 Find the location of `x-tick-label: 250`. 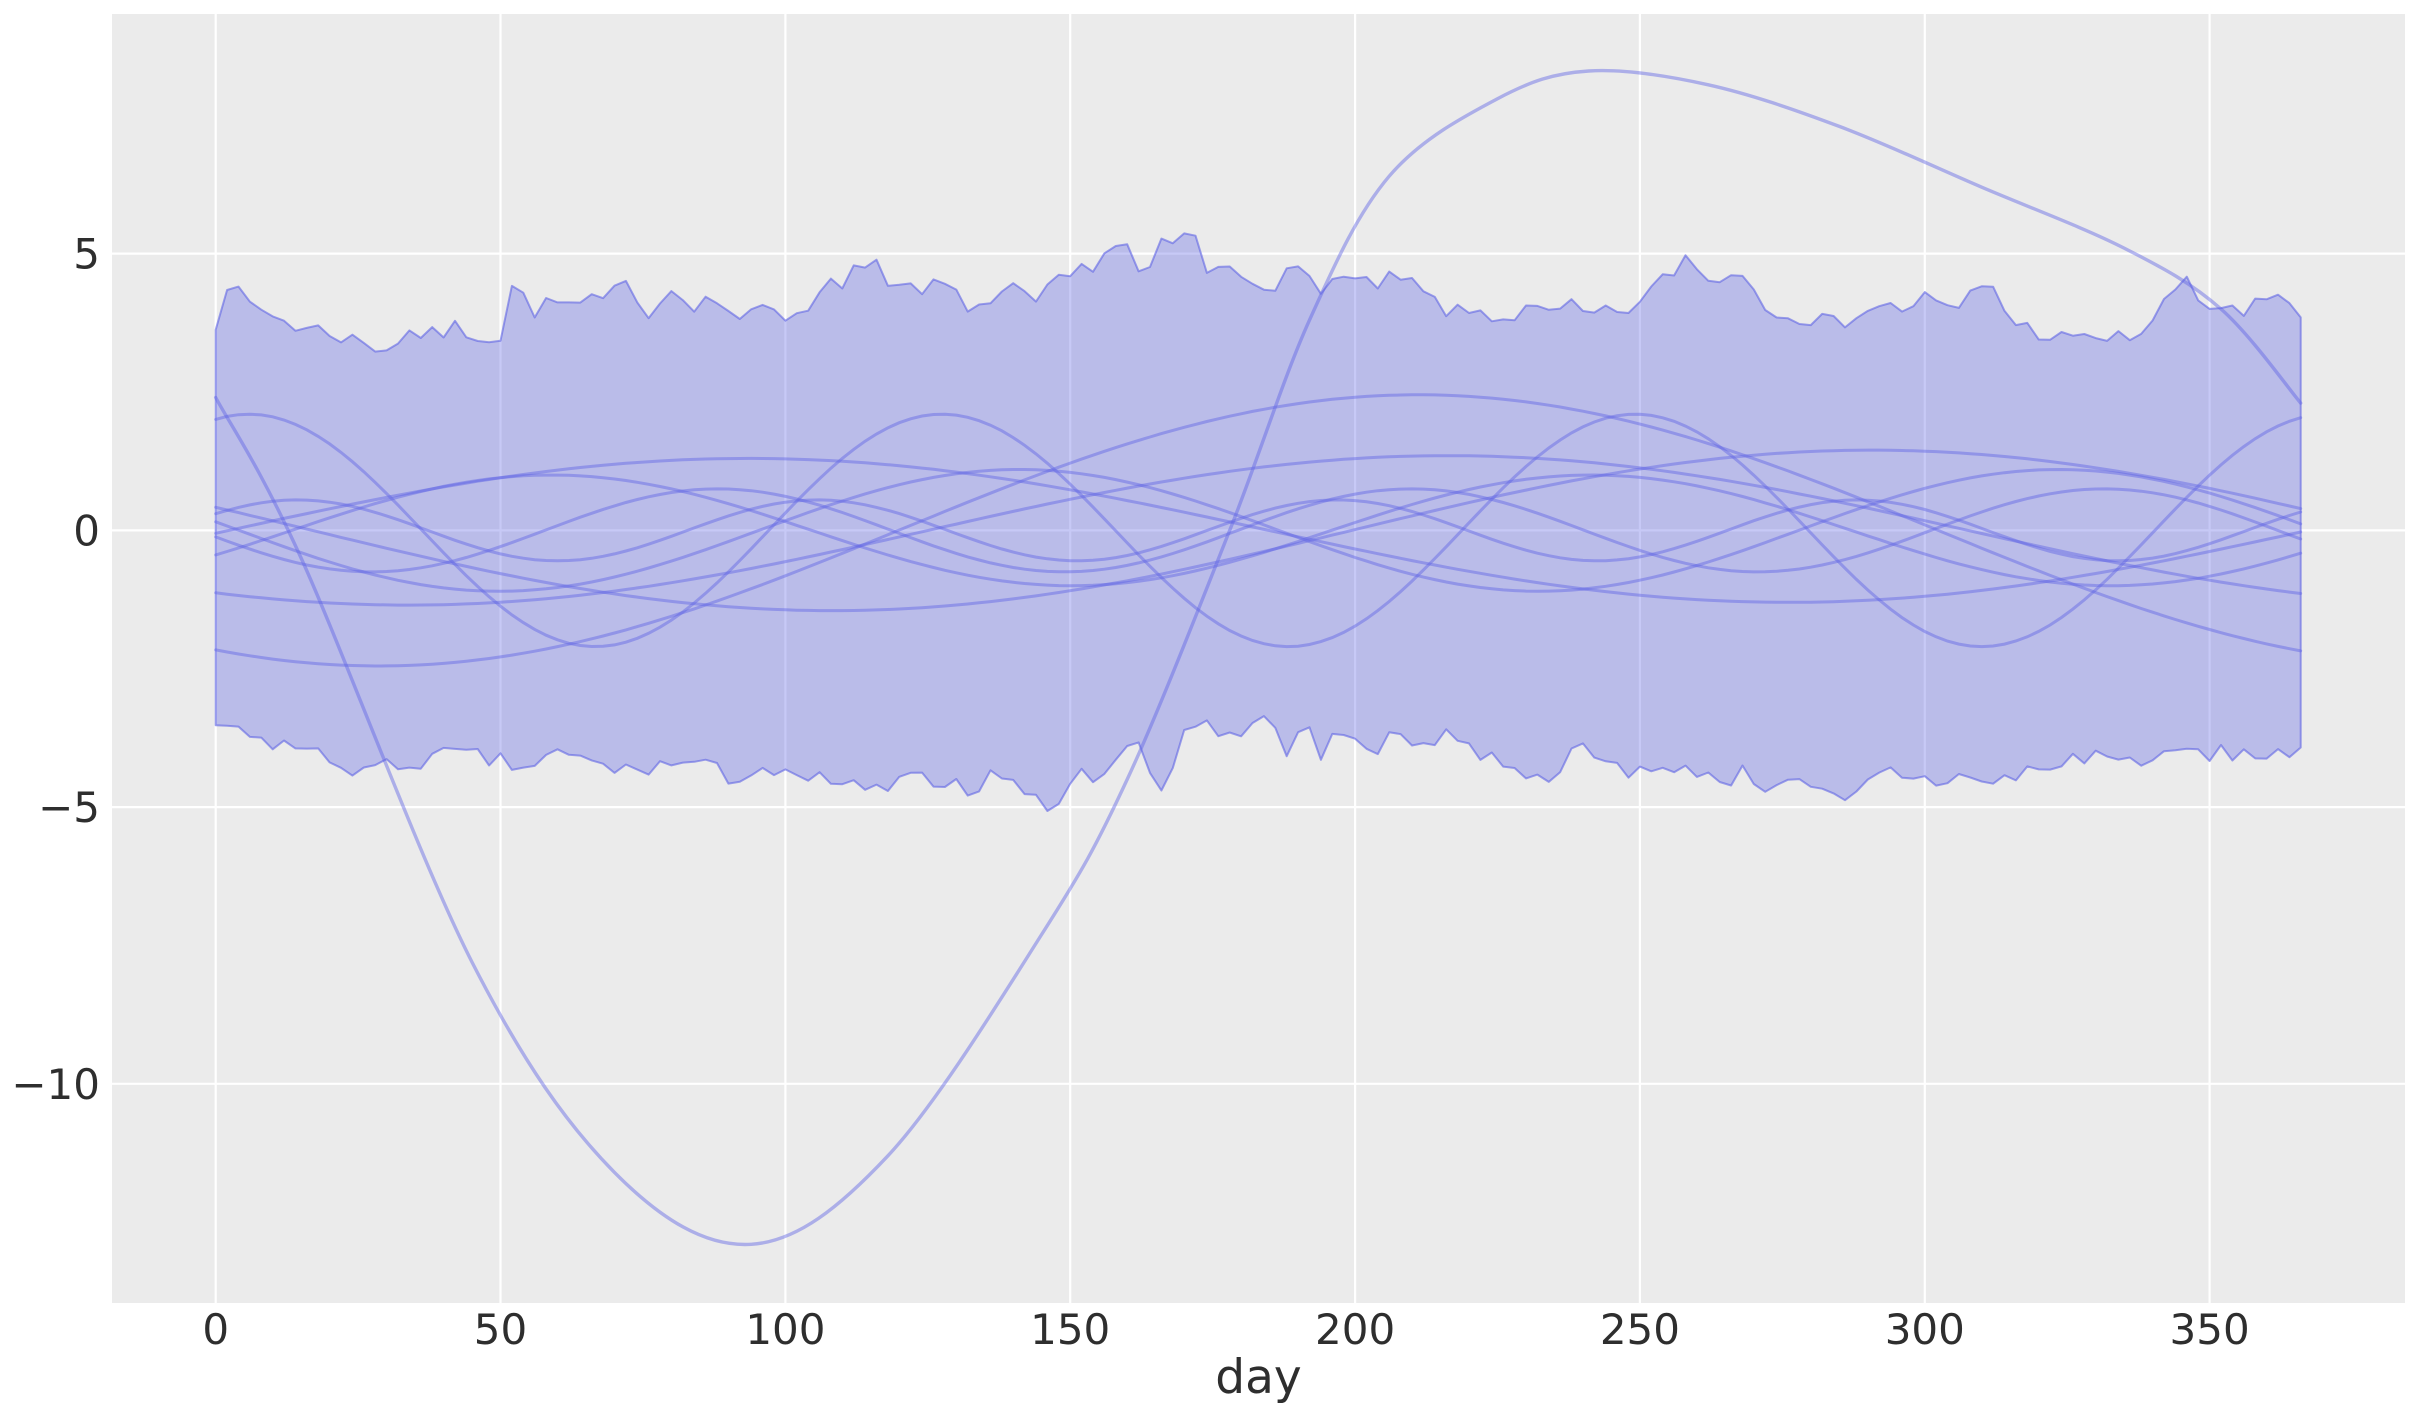

x-tick-label: 250 is located at coordinates (1640, 1329).